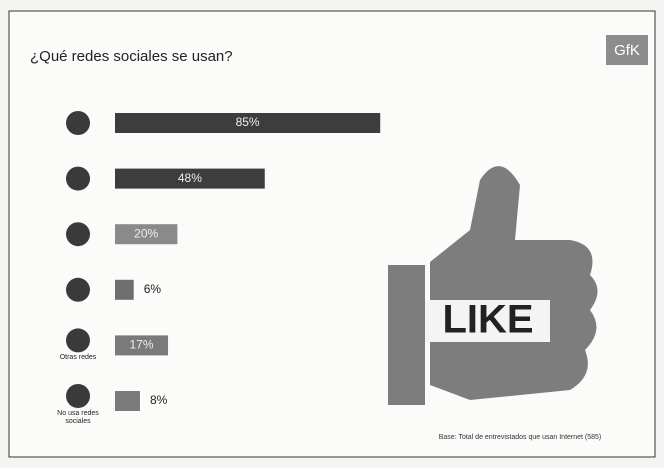 The image size is (664, 468). I want to click on value-label: 20%, so click(146, 233).